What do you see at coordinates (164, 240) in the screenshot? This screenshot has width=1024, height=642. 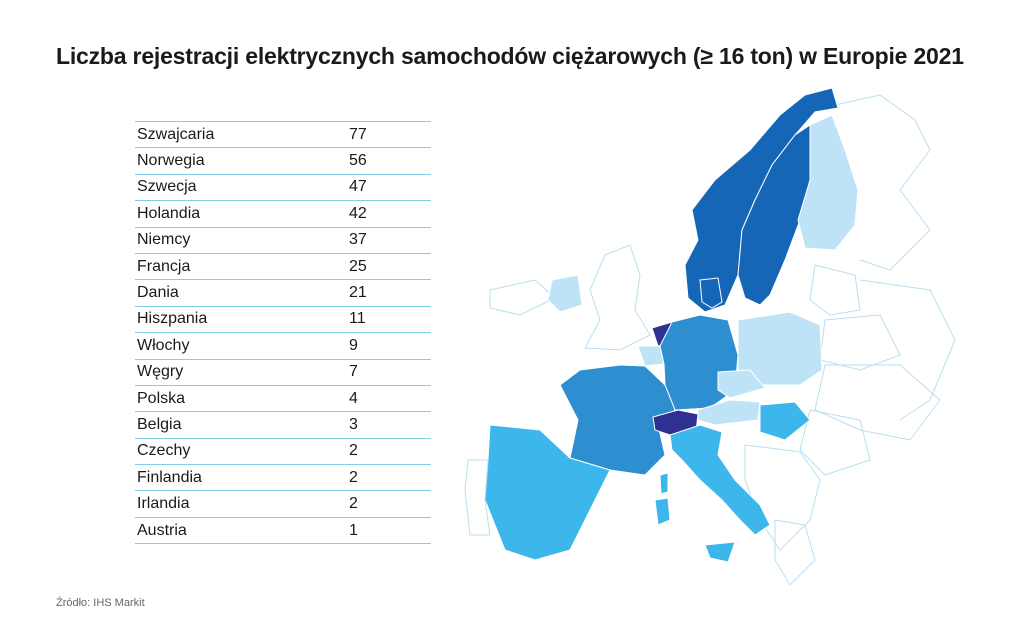 I see `country-name: Niemcy` at bounding box center [164, 240].